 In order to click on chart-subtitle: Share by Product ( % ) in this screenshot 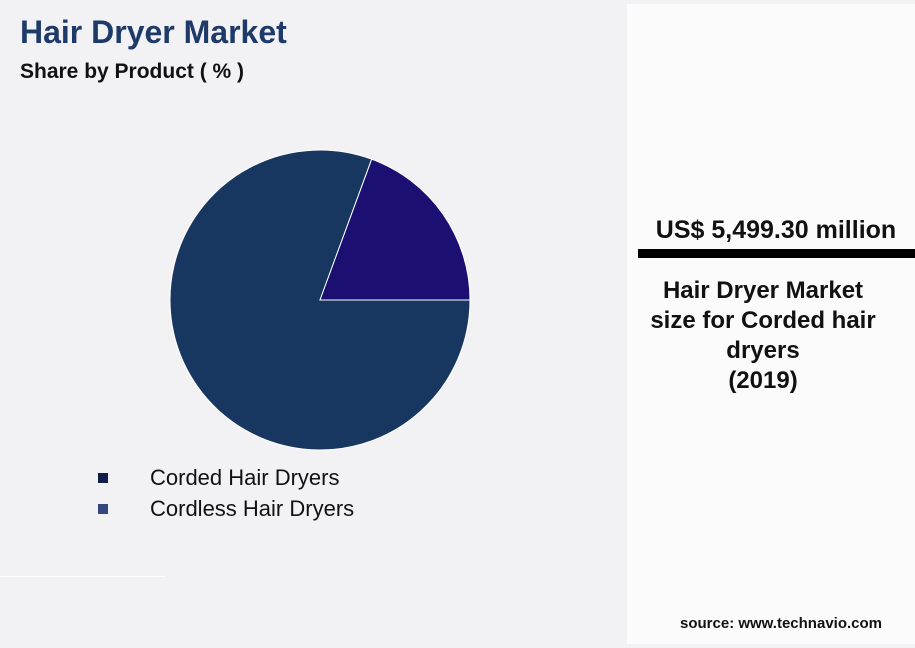, I will do `click(132, 71)`.